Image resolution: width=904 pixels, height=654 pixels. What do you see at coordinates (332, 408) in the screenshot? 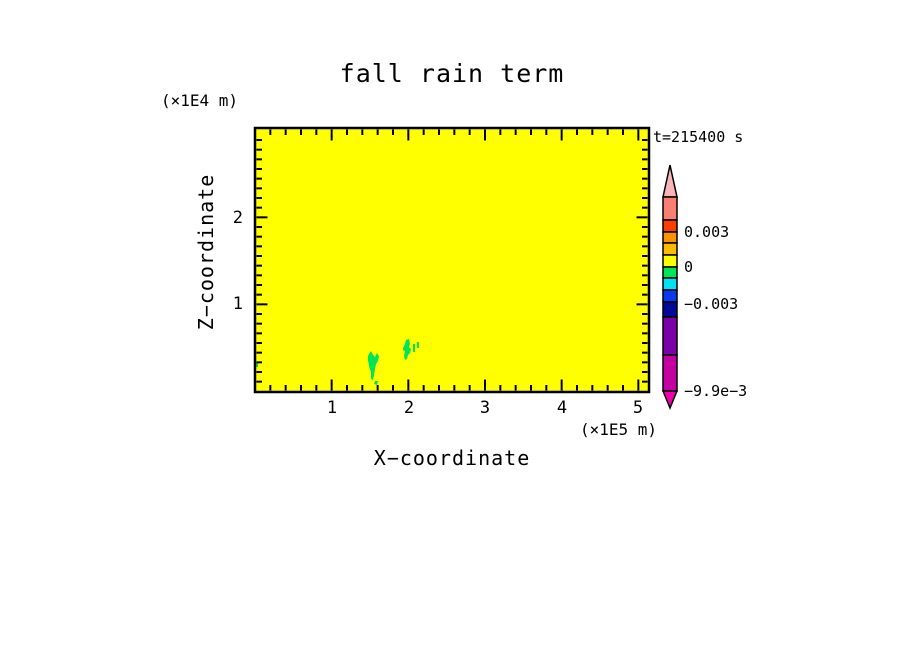
I see `x-tick-label-1: 1` at bounding box center [332, 408].